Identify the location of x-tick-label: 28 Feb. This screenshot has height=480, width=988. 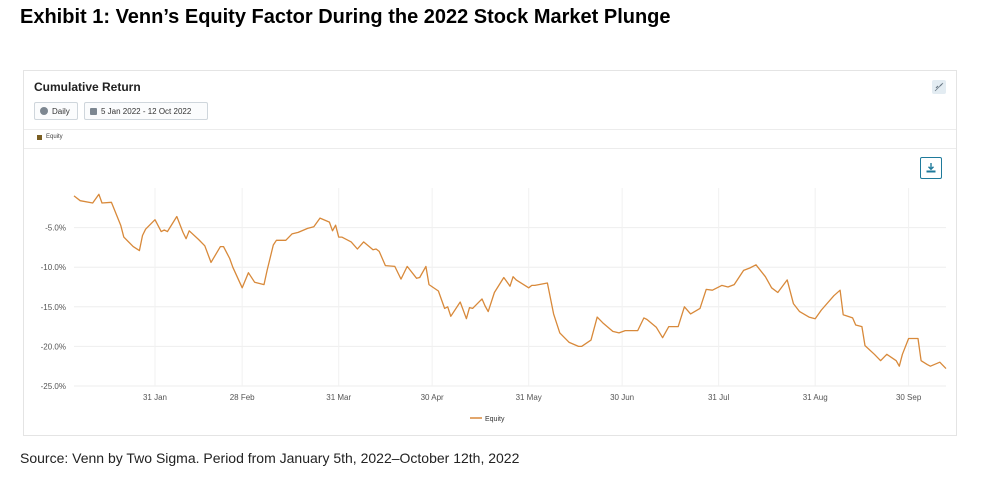
(242, 397).